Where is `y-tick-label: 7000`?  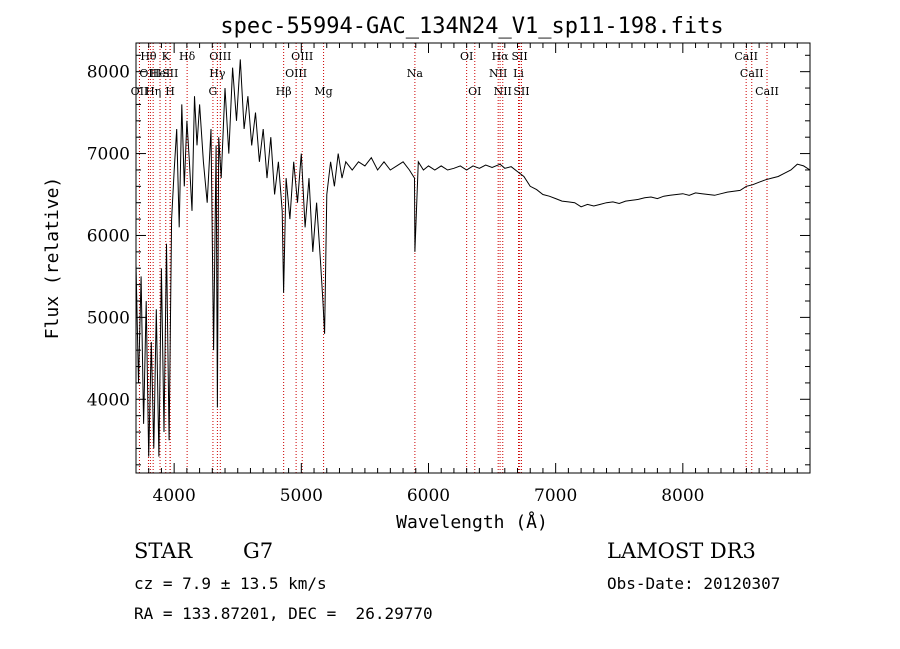
y-tick-label: 7000 is located at coordinates (108, 155).